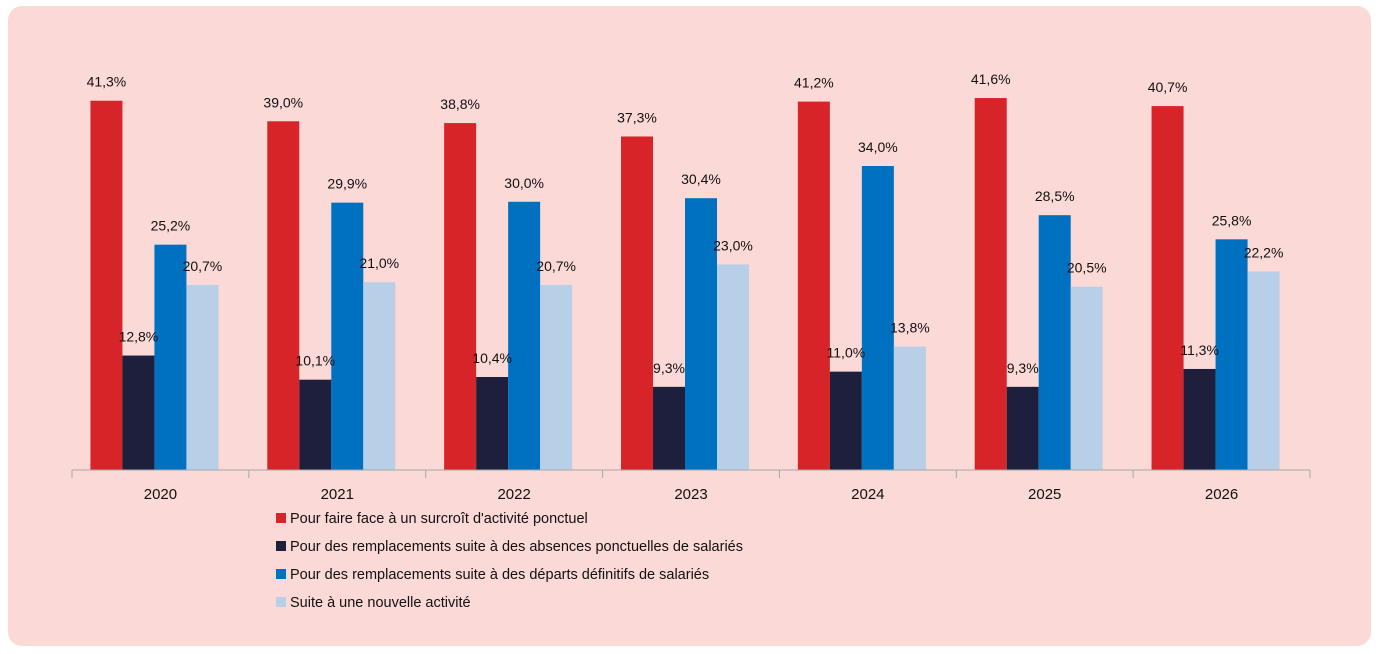  What do you see at coordinates (691, 474) in the screenshot?
I see `x-axis-ticks` at bounding box center [691, 474].